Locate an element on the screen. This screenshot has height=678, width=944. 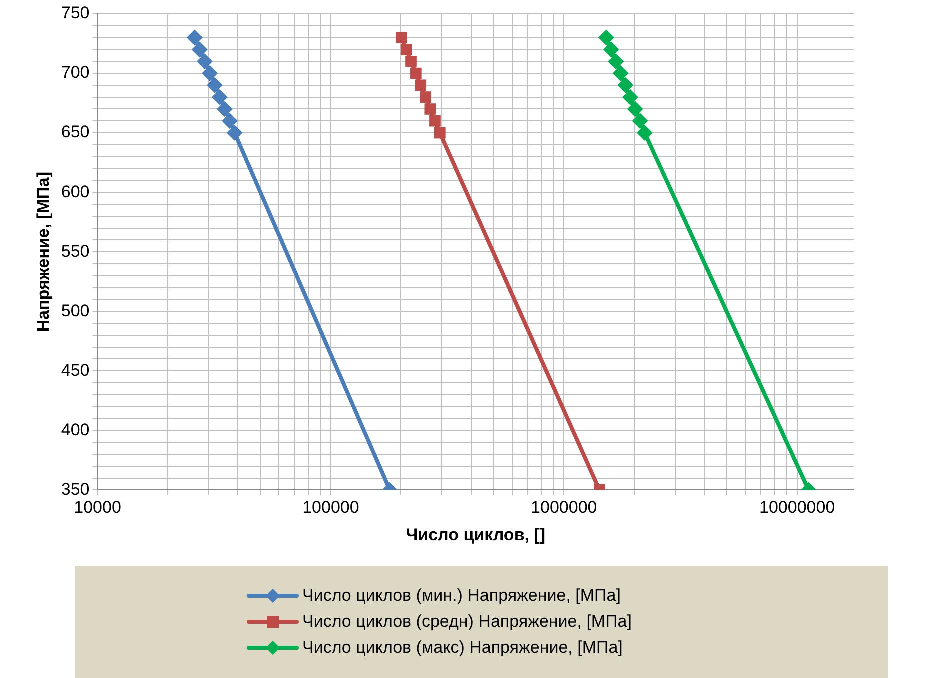
y-tick-label: 600 is located at coordinates (75, 192).